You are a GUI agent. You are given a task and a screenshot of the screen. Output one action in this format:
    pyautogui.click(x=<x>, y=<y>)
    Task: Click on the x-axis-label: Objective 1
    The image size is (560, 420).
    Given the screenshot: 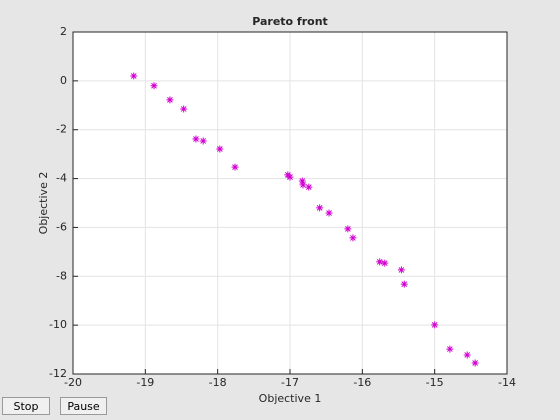 What is the action you would take?
    pyautogui.click(x=290, y=398)
    